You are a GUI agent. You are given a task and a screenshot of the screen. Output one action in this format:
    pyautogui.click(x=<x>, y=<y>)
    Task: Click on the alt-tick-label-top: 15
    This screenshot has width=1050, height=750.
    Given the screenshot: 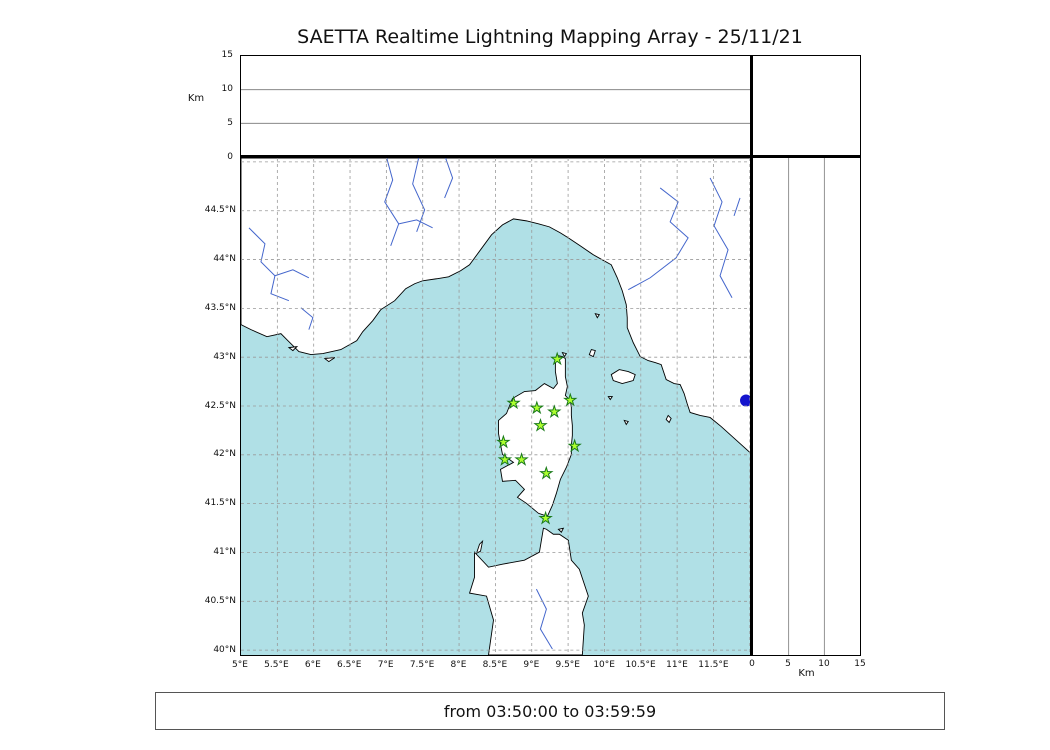 What is the action you would take?
    pyautogui.click(x=227, y=55)
    